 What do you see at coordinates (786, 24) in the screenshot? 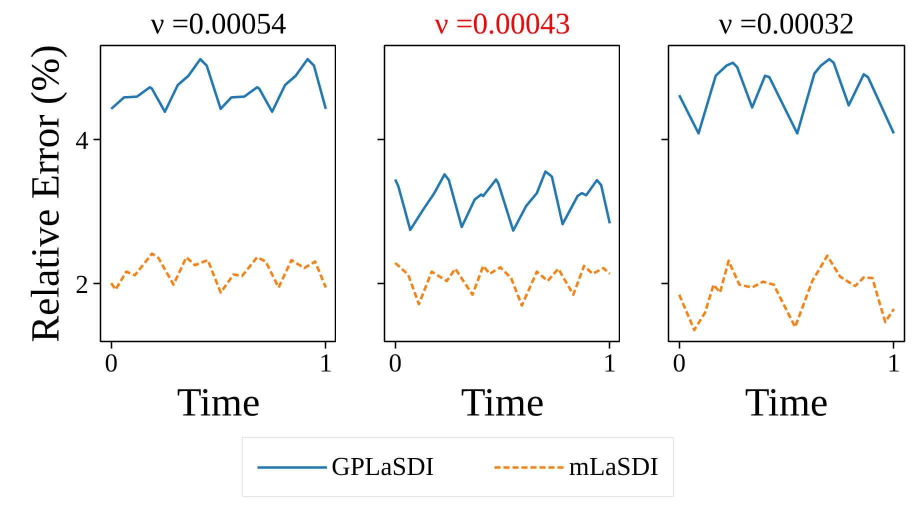
I see `chart-title: ν =0.00032` at bounding box center [786, 24].